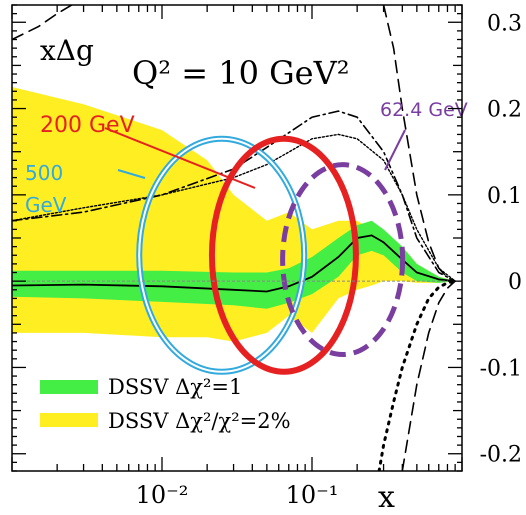  What do you see at coordinates (87, 125) in the screenshot?
I see `label-200gev: 200 GeV` at bounding box center [87, 125].